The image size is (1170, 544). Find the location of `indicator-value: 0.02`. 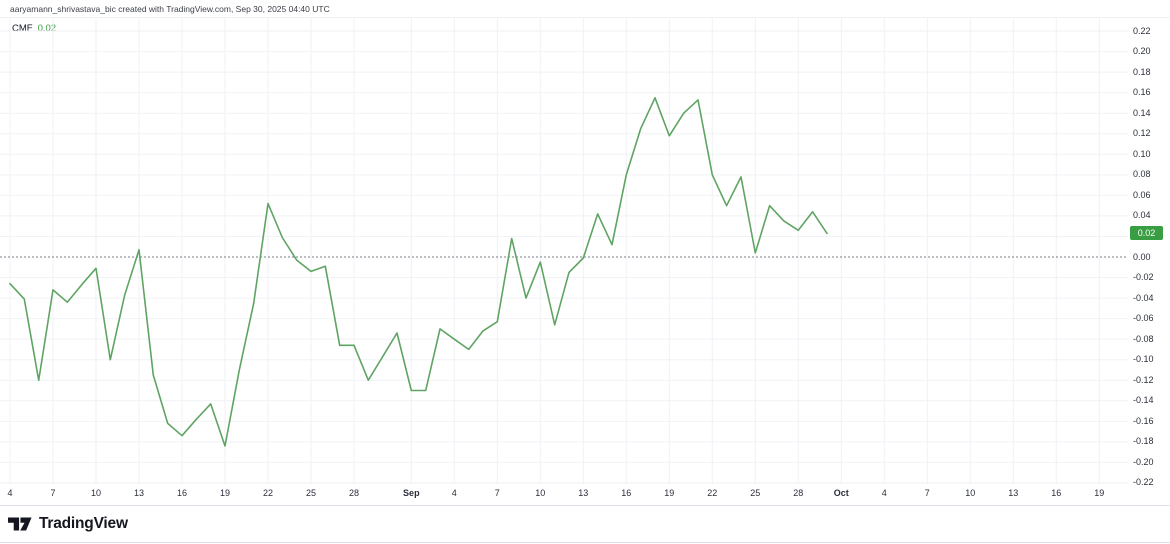

indicator-value: 0.02 is located at coordinates (47, 28).